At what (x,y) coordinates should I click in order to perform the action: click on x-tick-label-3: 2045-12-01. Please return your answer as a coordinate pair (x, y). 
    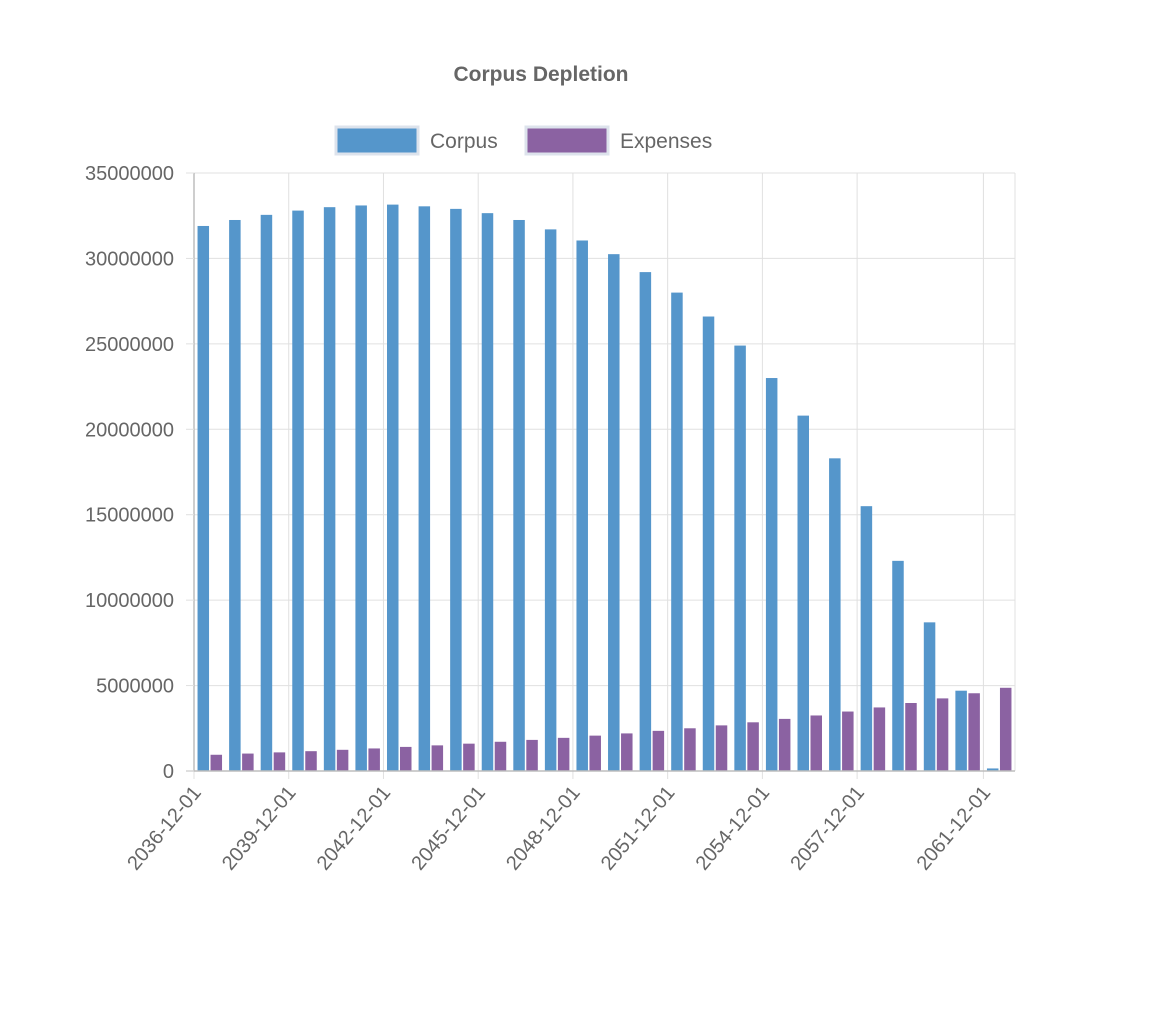
    Looking at the image, I should click on (448, 828).